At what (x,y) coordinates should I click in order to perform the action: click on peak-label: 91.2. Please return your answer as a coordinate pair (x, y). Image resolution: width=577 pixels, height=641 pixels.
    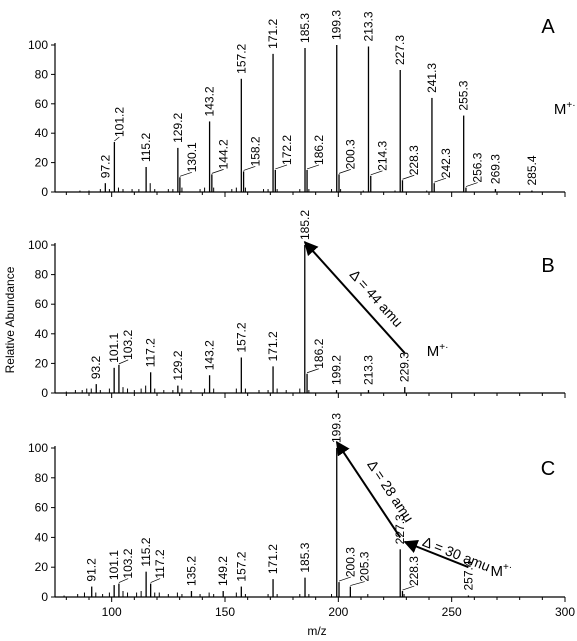
    Looking at the image, I should click on (92, 570).